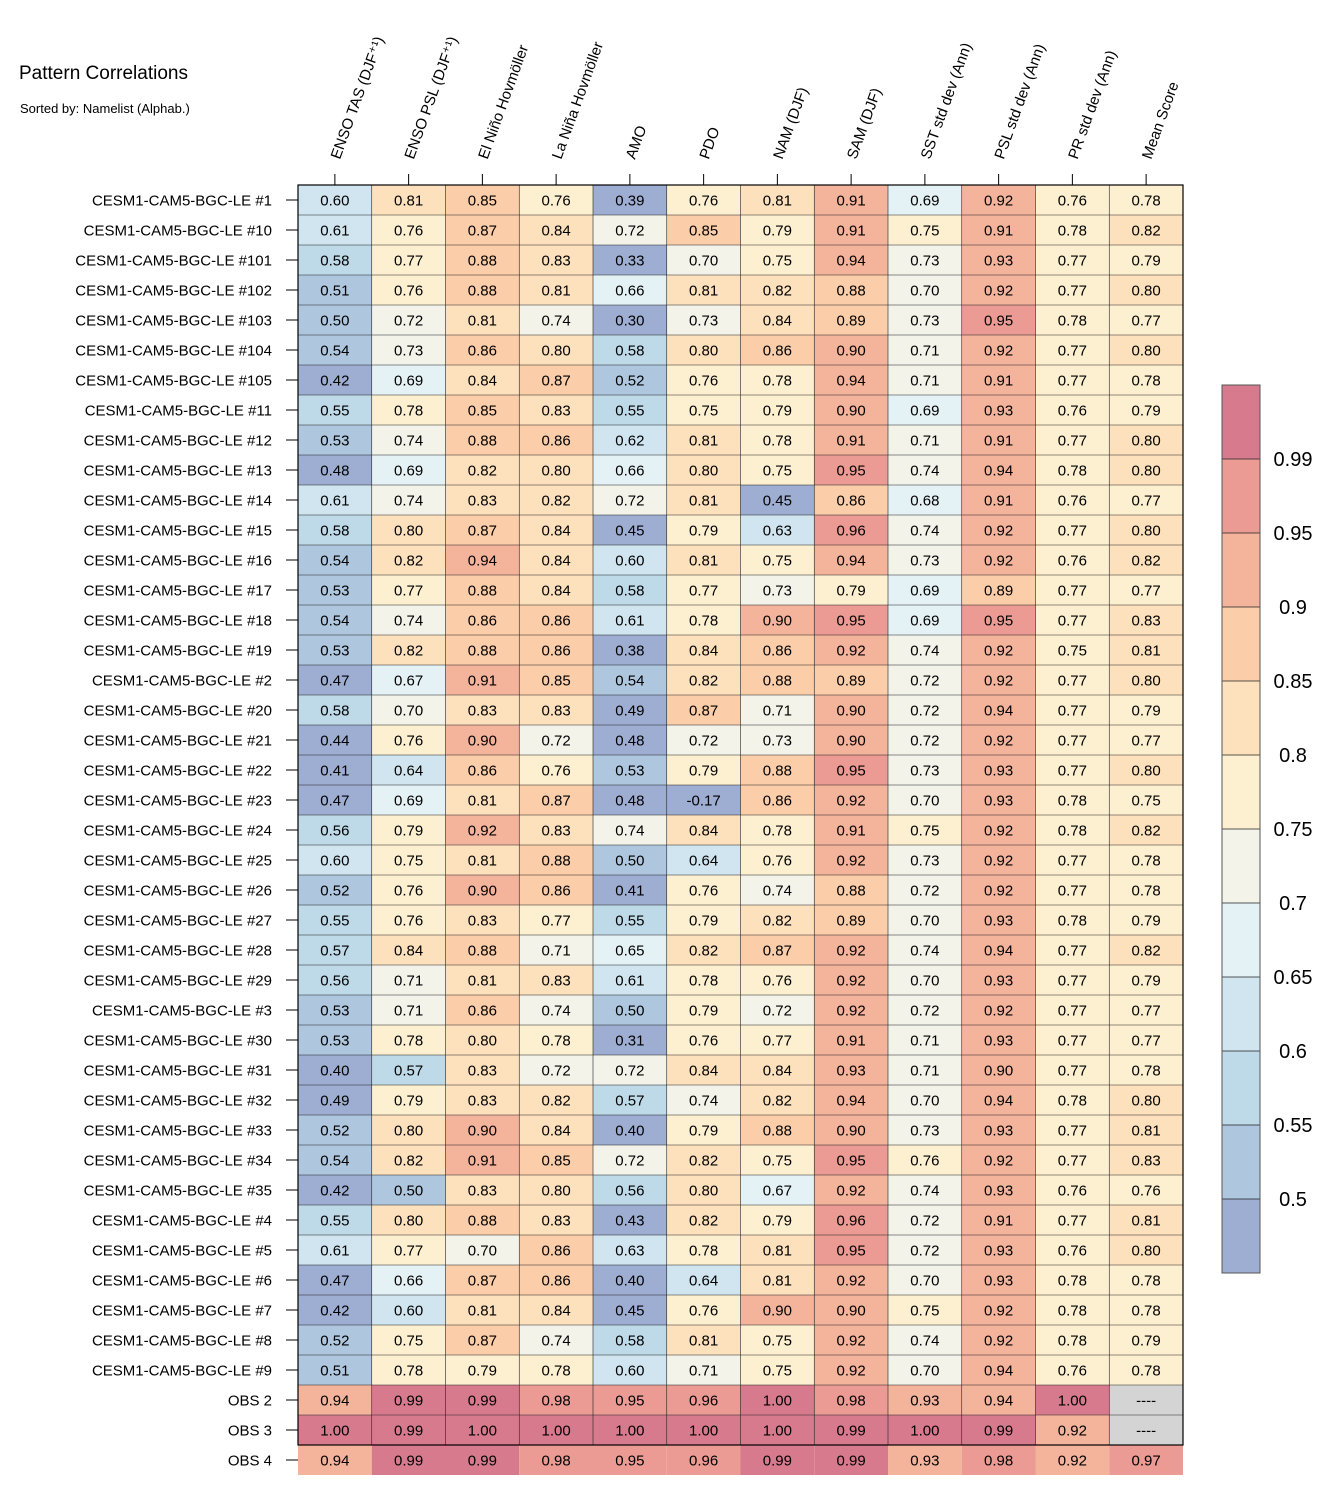 The height and width of the screenshot is (1496, 1333). What do you see at coordinates (629, 1401) in the screenshot?
I see `cell-value: 0.95` at bounding box center [629, 1401].